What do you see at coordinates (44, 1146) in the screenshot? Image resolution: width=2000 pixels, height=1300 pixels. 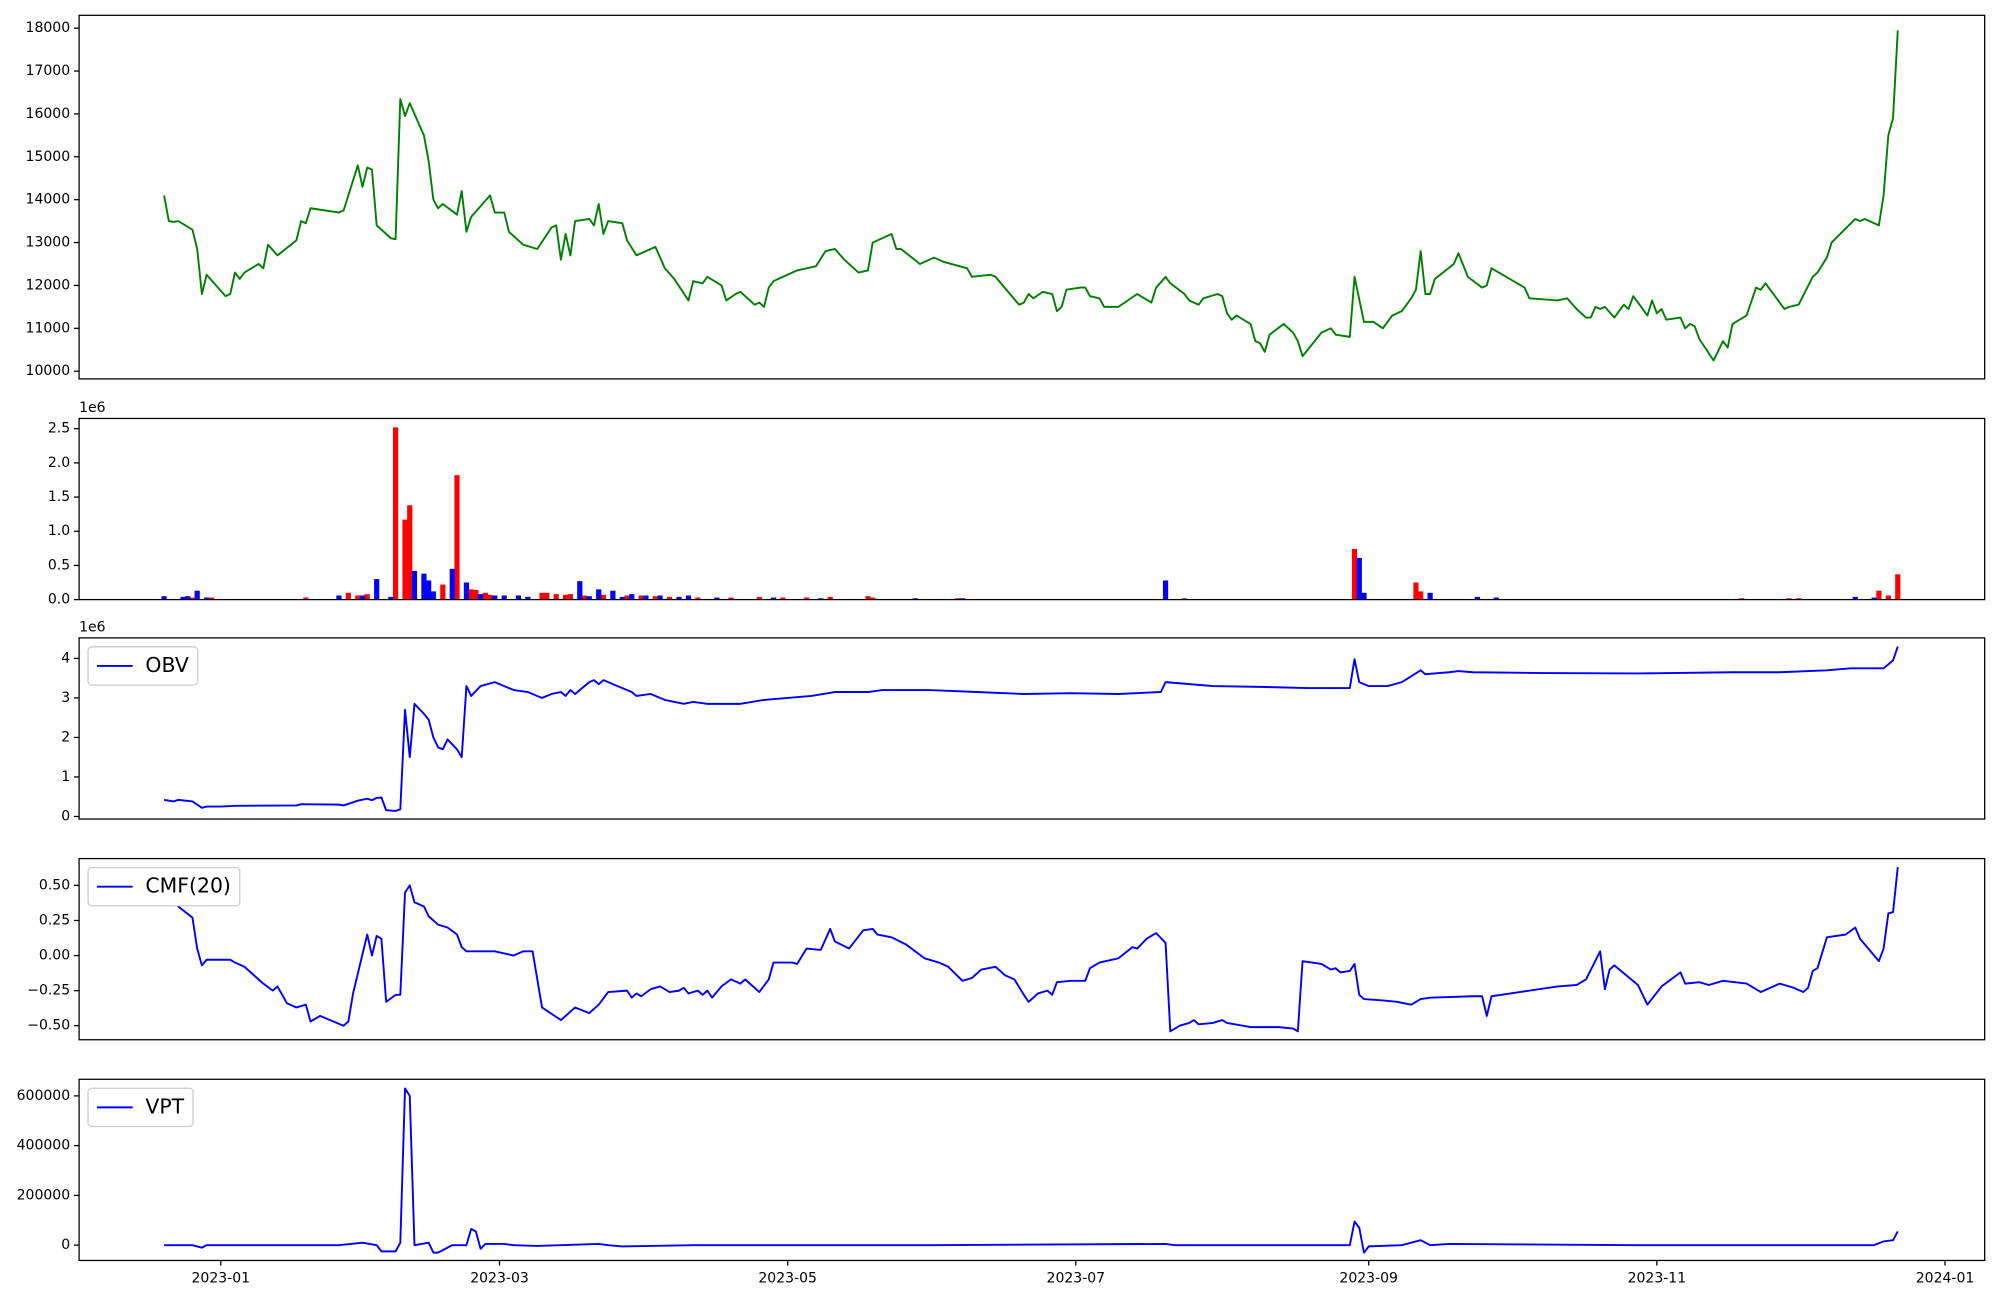 I see `y-tick-label: 400000` at bounding box center [44, 1146].